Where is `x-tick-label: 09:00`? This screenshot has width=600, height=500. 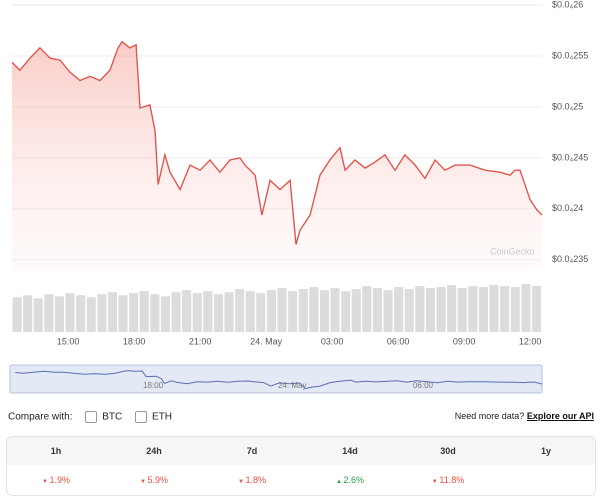
x-tick-label: 09:00 is located at coordinates (464, 341).